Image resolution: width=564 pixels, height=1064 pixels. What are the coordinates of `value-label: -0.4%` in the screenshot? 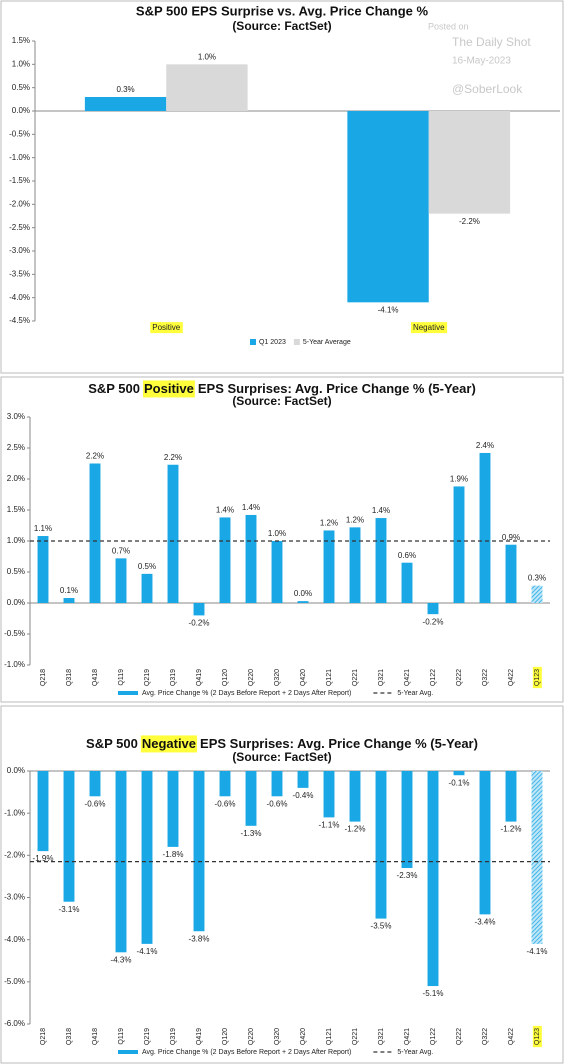 It's located at (303, 795).